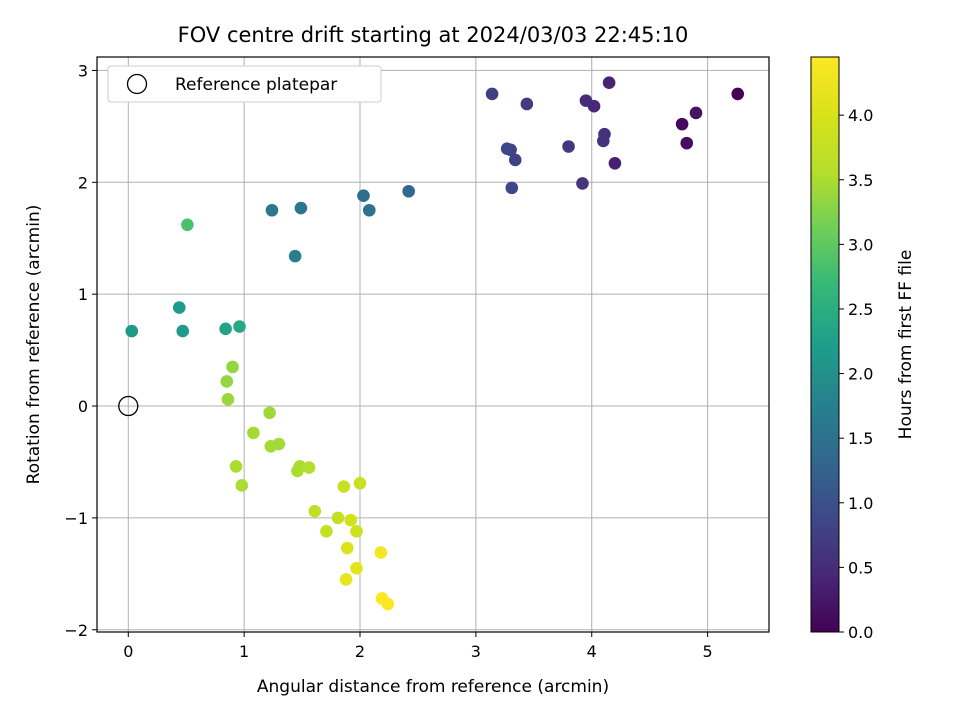  I want to click on x-axis-label: Angular distance from reference (arcmin), so click(433, 687).